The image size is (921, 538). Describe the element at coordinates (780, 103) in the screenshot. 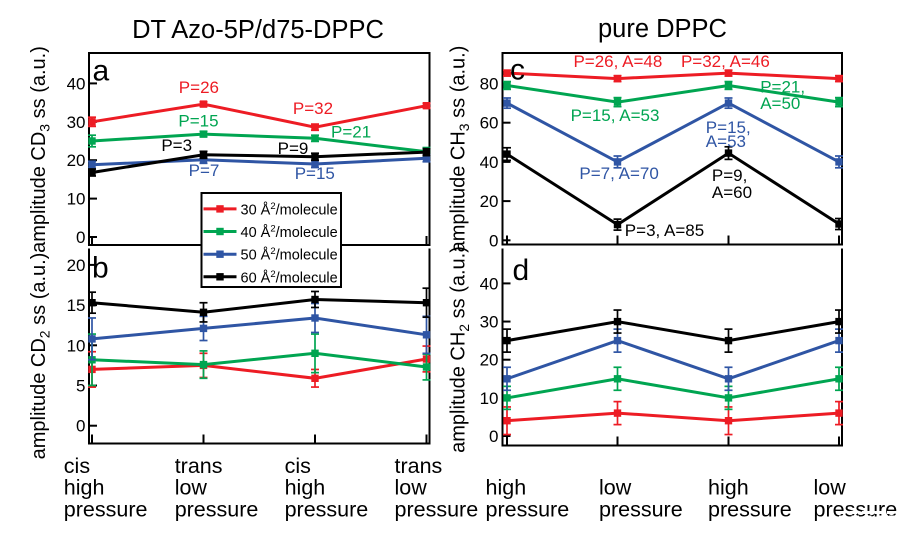

I see `svg-text: A=50` at that location.